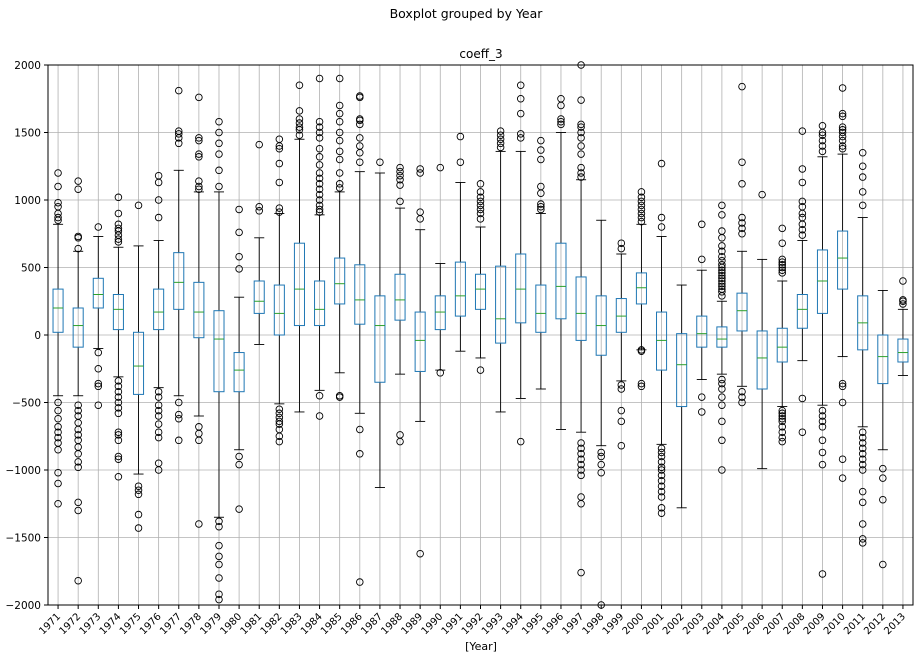  What do you see at coordinates (118, 337) in the screenshot?
I see `box-1974` at bounding box center [118, 337].